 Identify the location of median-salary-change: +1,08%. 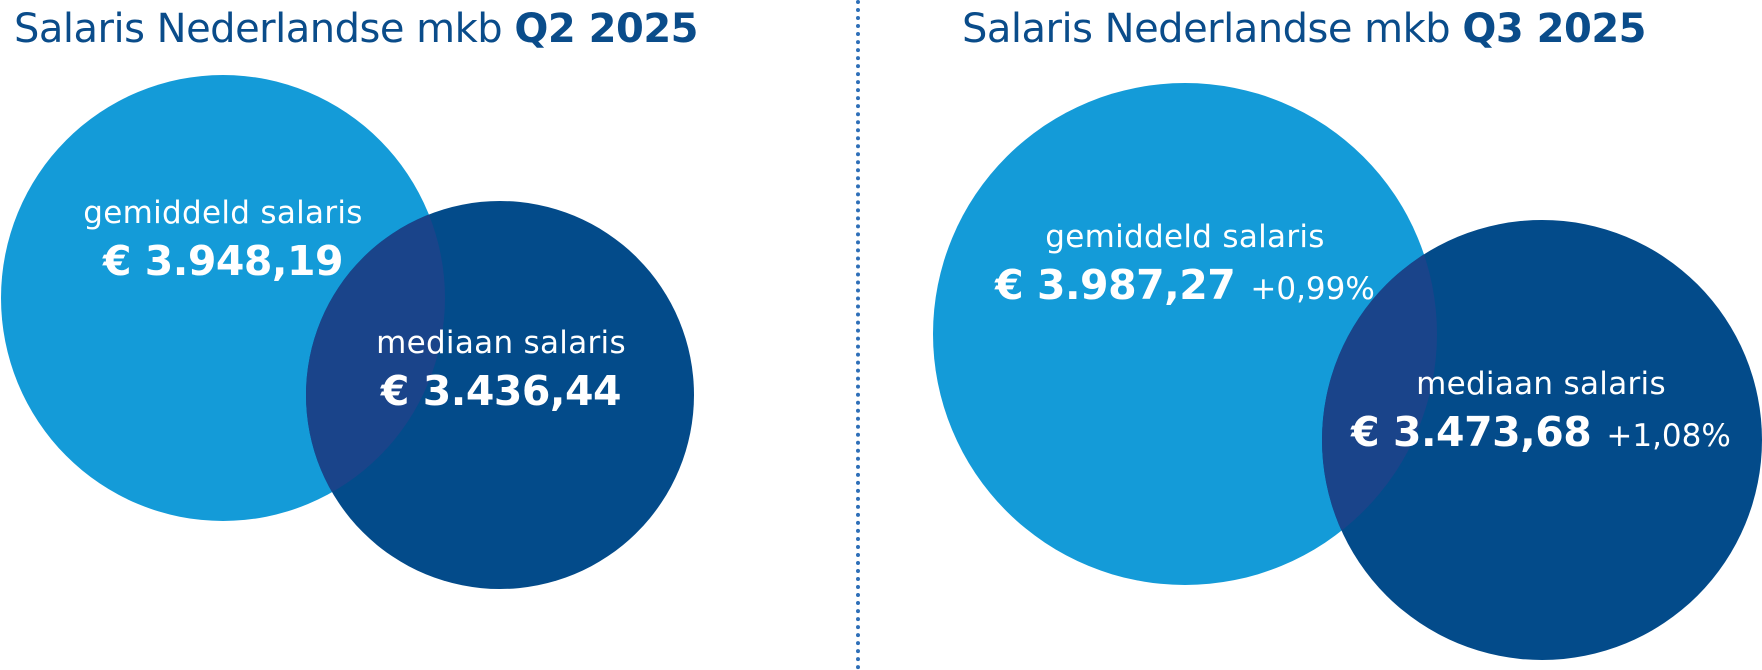
(1668, 436).